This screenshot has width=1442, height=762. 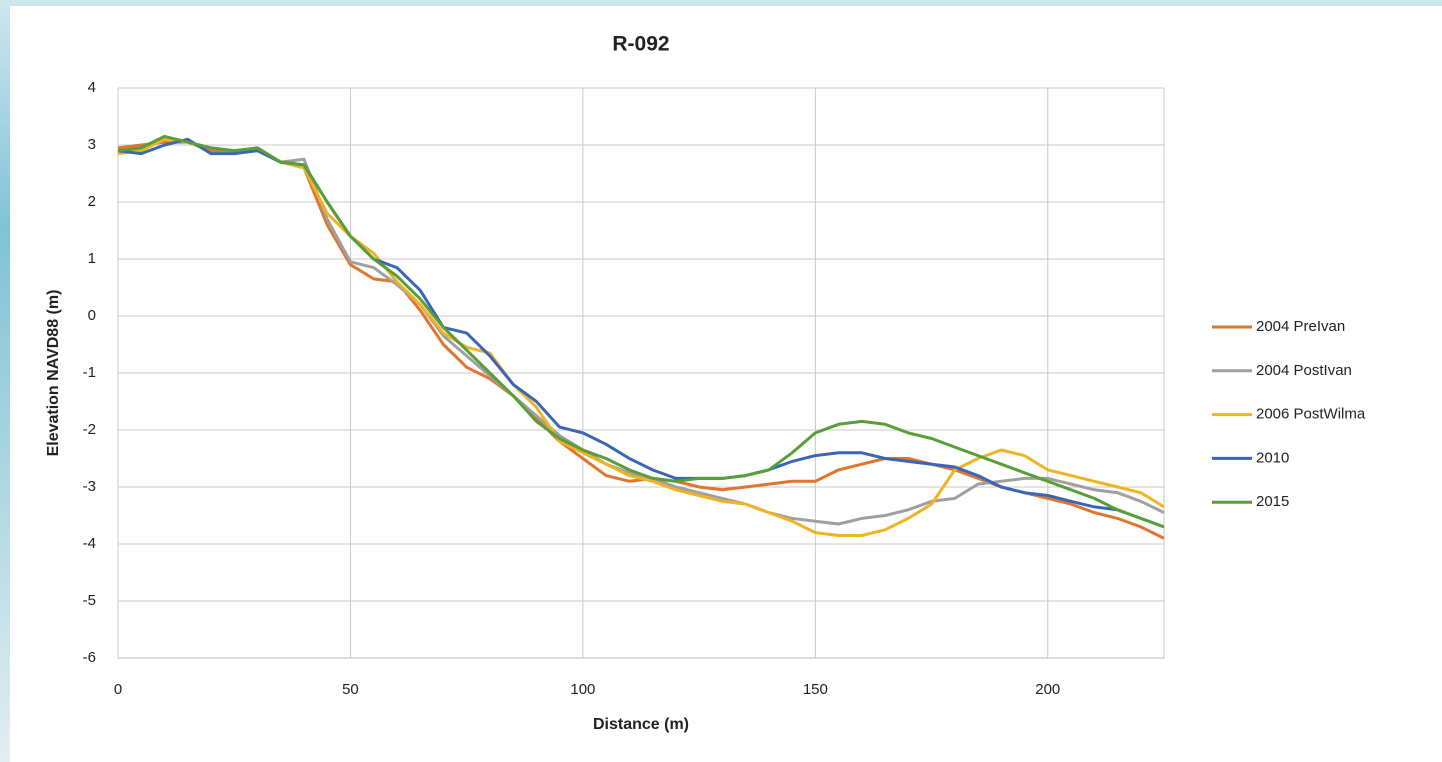 What do you see at coordinates (1311, 414) in the screenshot?
I see `legend-label: 2006 PostWilma` at bounding box center [1311, 414].